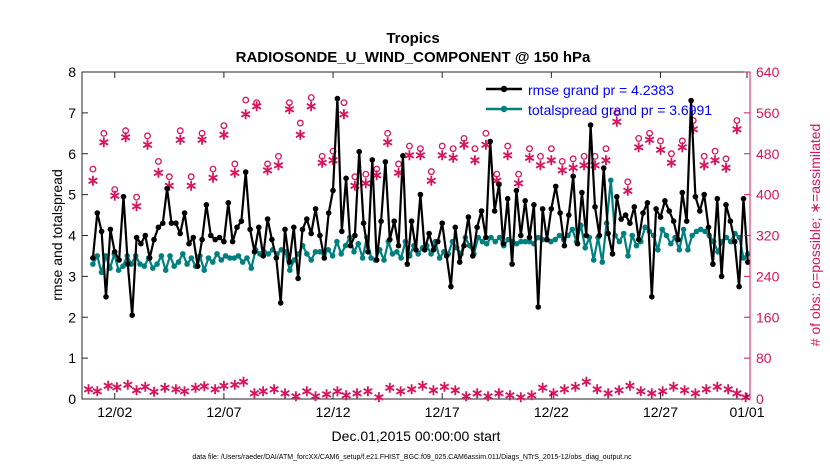  What do you see at coordinates (412, 38) in the screenshot?
I see `chart-title: Tropics` at bounding box center [412, 38].